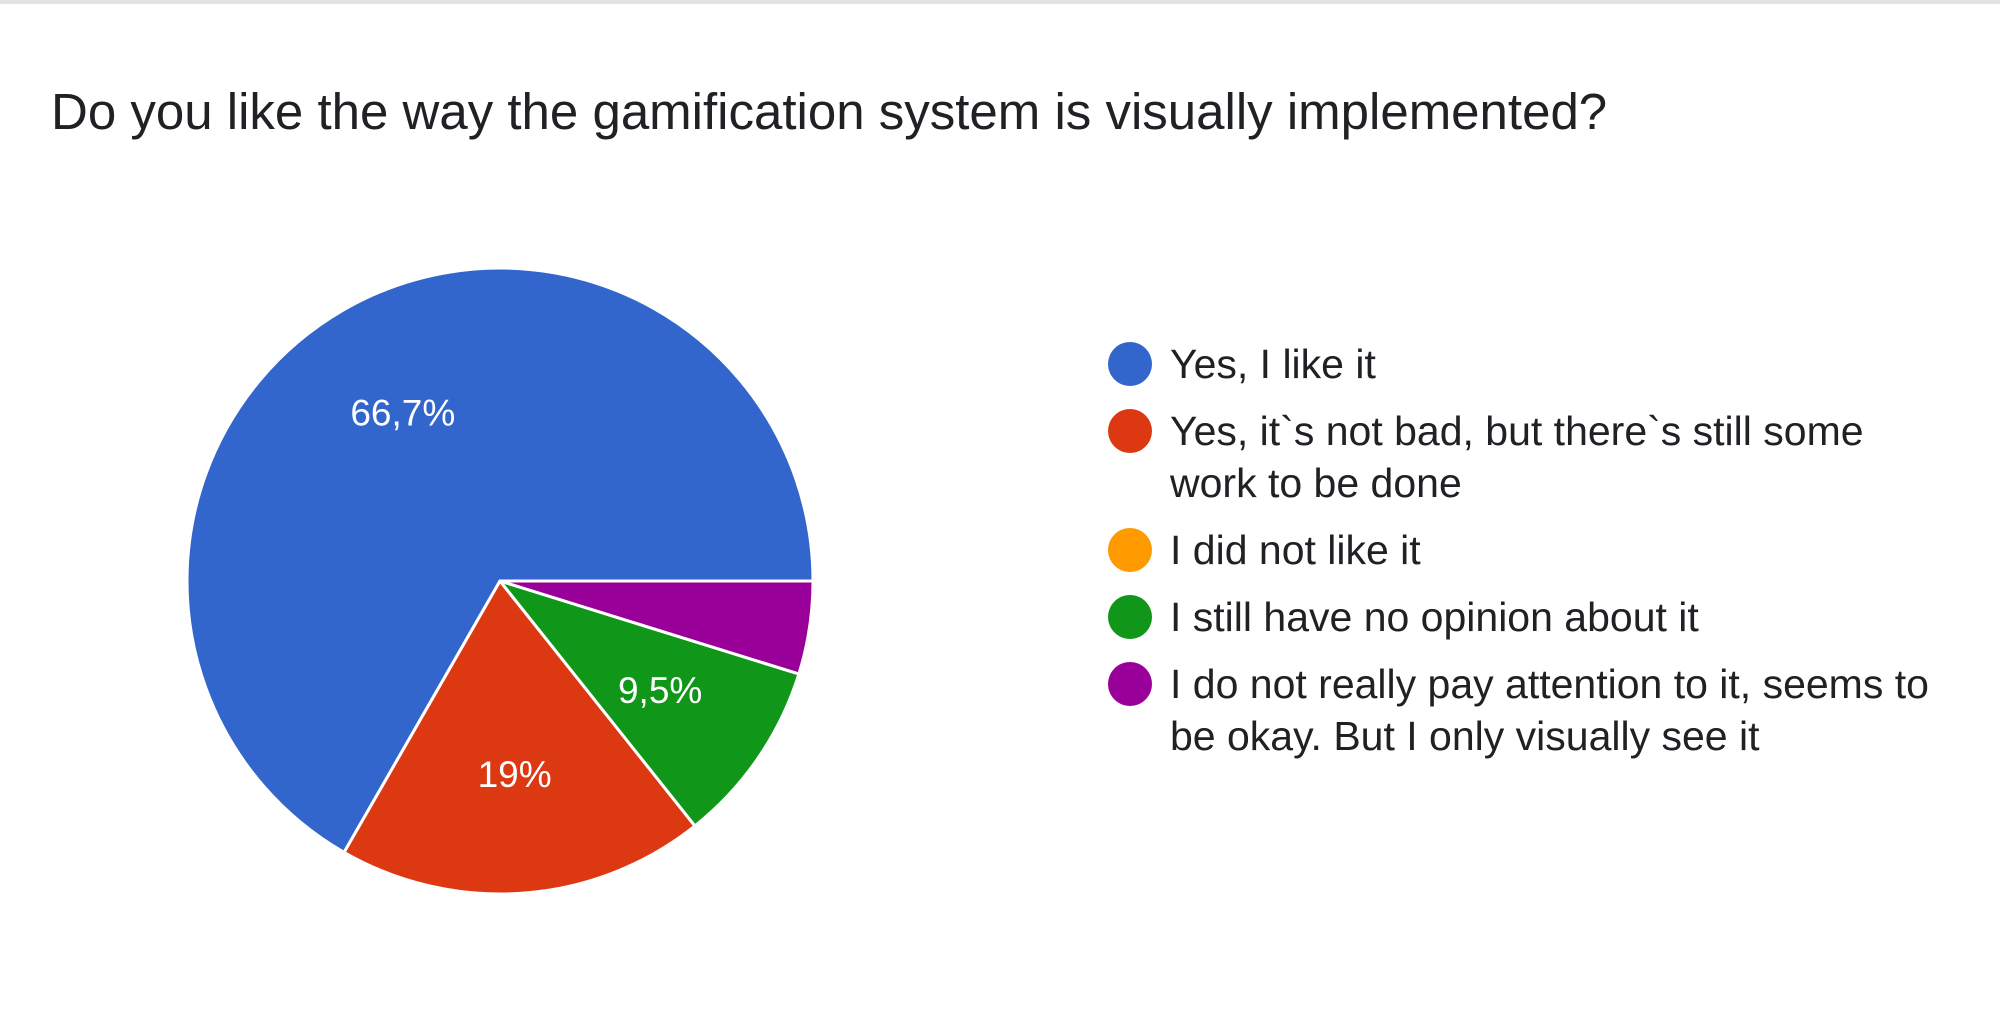  Describe the element at coordinates (1295, 550) in the screenshot. I see `legend-label: I did not like it` at that location.